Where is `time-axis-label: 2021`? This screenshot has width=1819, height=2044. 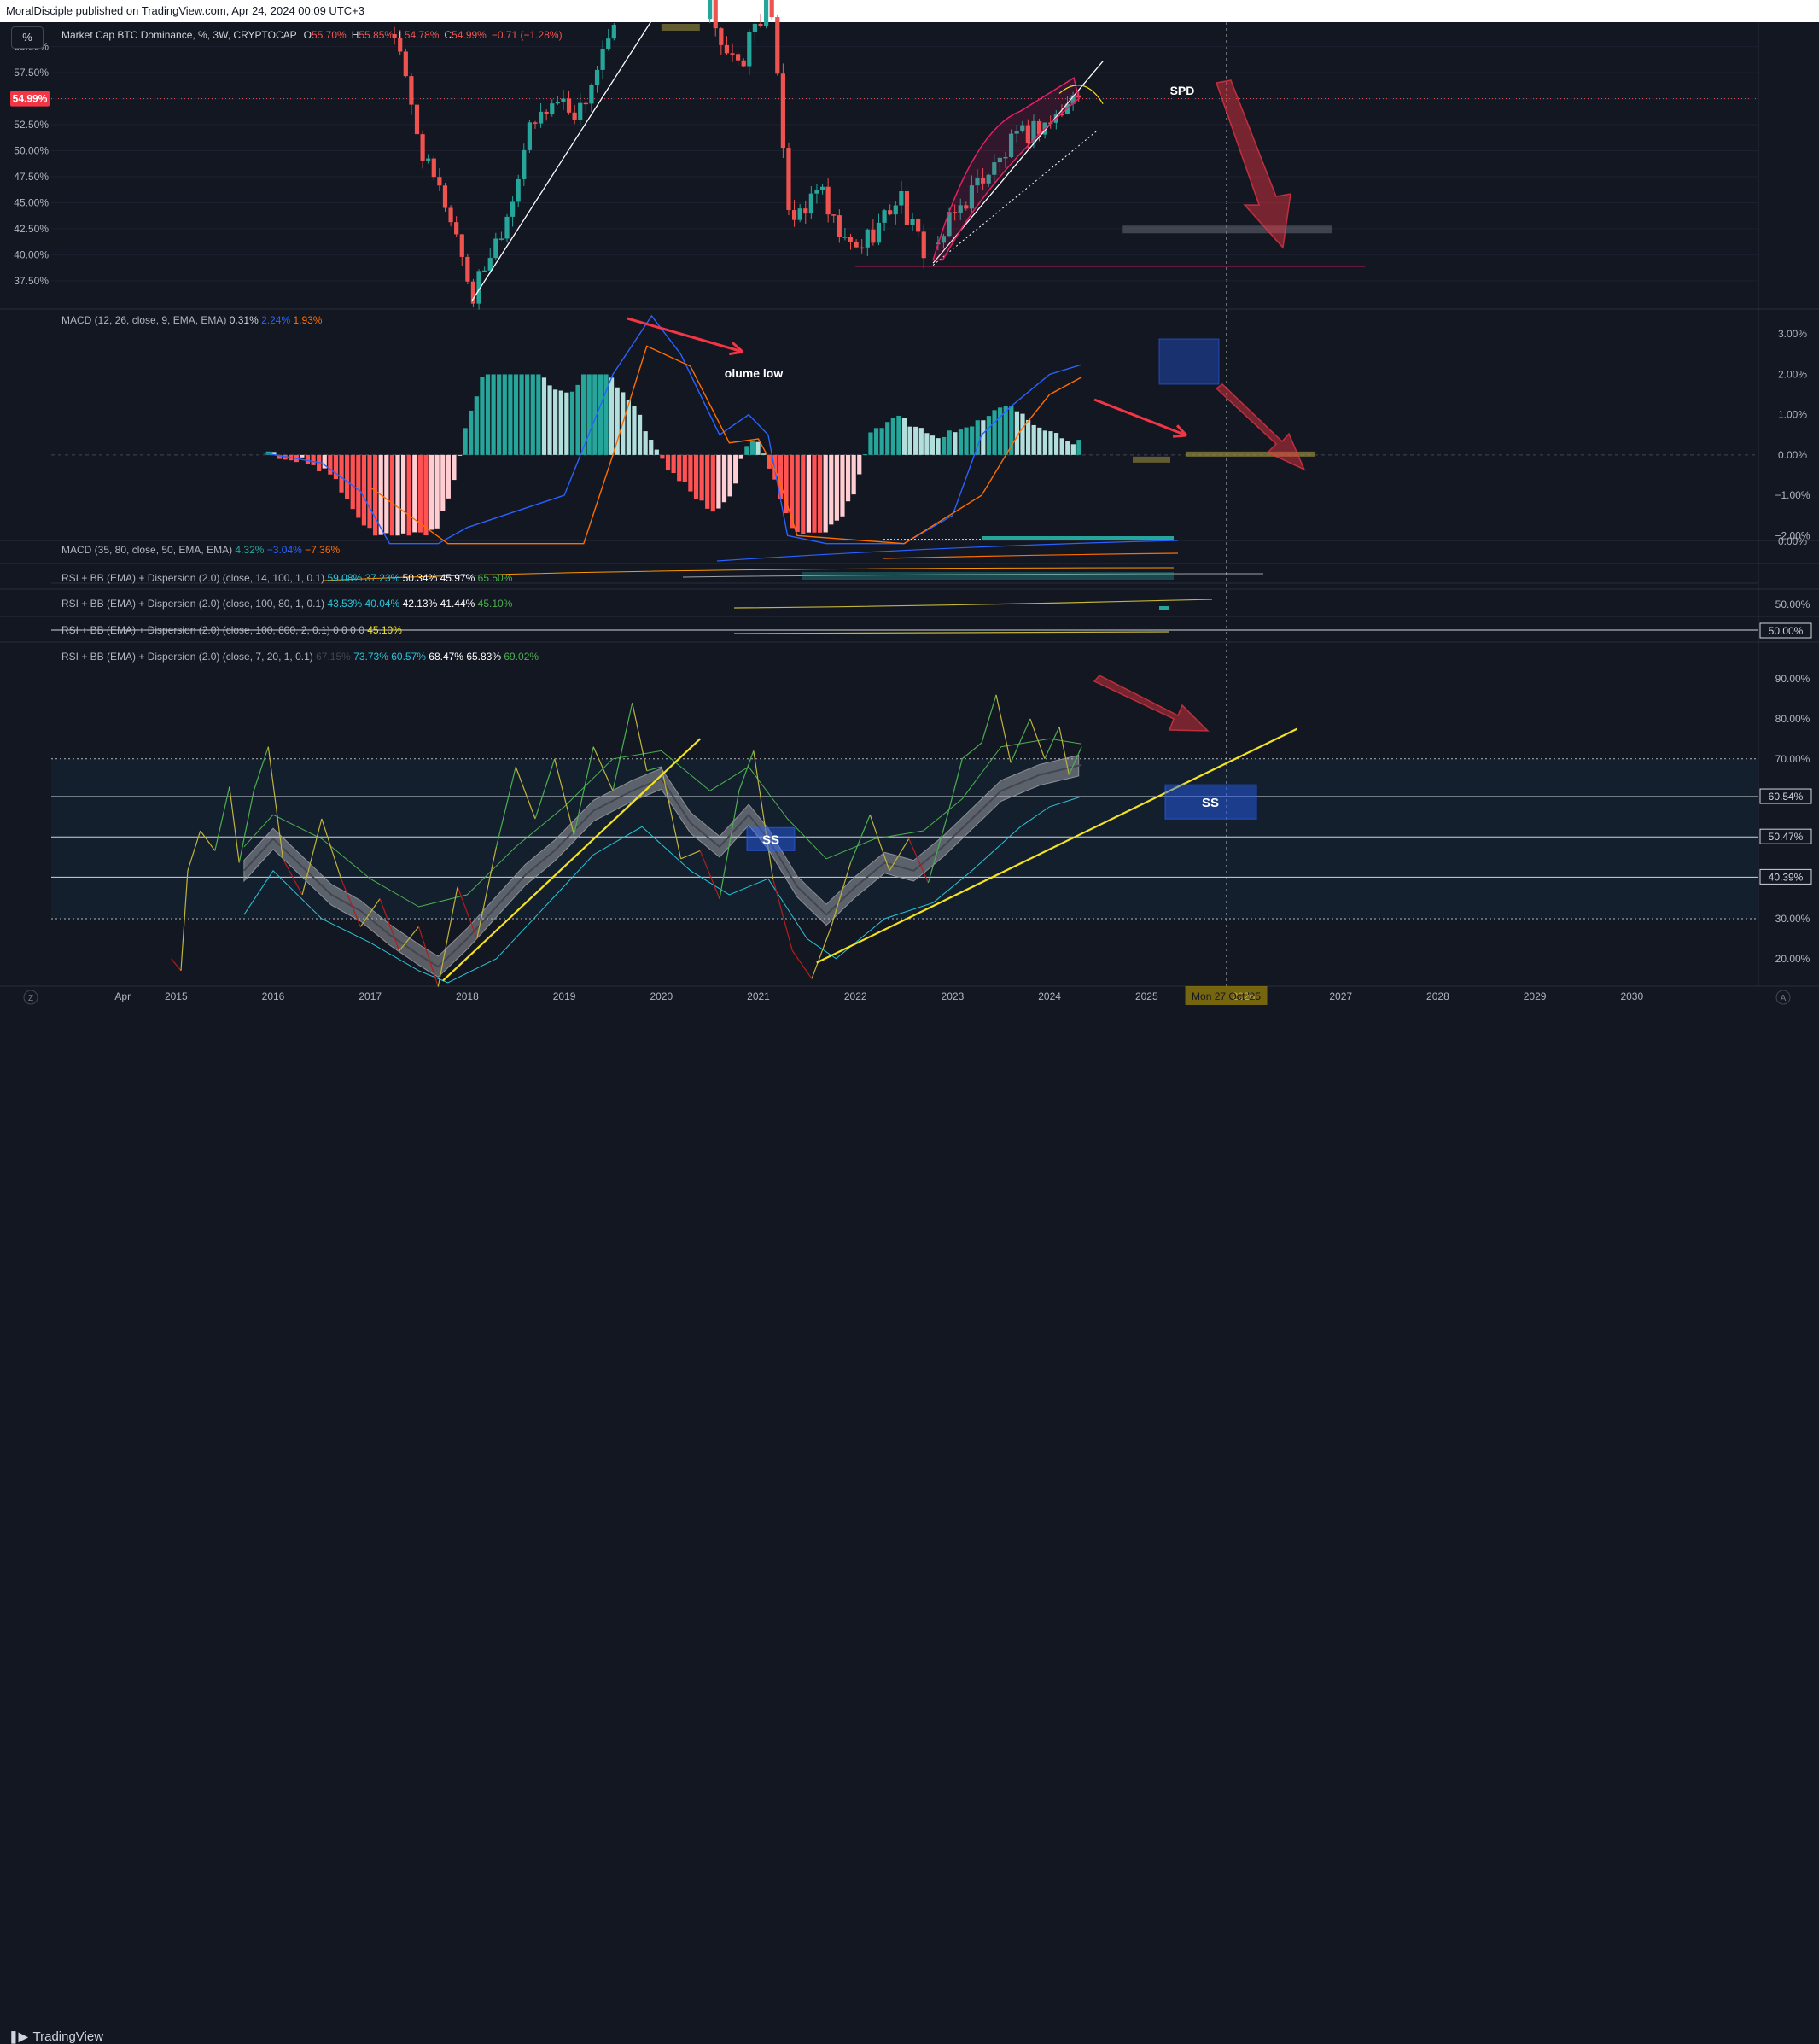 time-axis-label: 2021 is located at coordinates (758, 996).